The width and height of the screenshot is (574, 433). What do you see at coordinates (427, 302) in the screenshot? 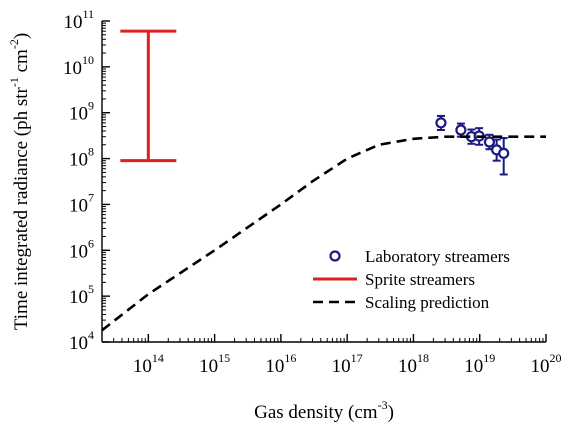
I see `legend-label: Scaling prediction` at bounding box center [427, 302].